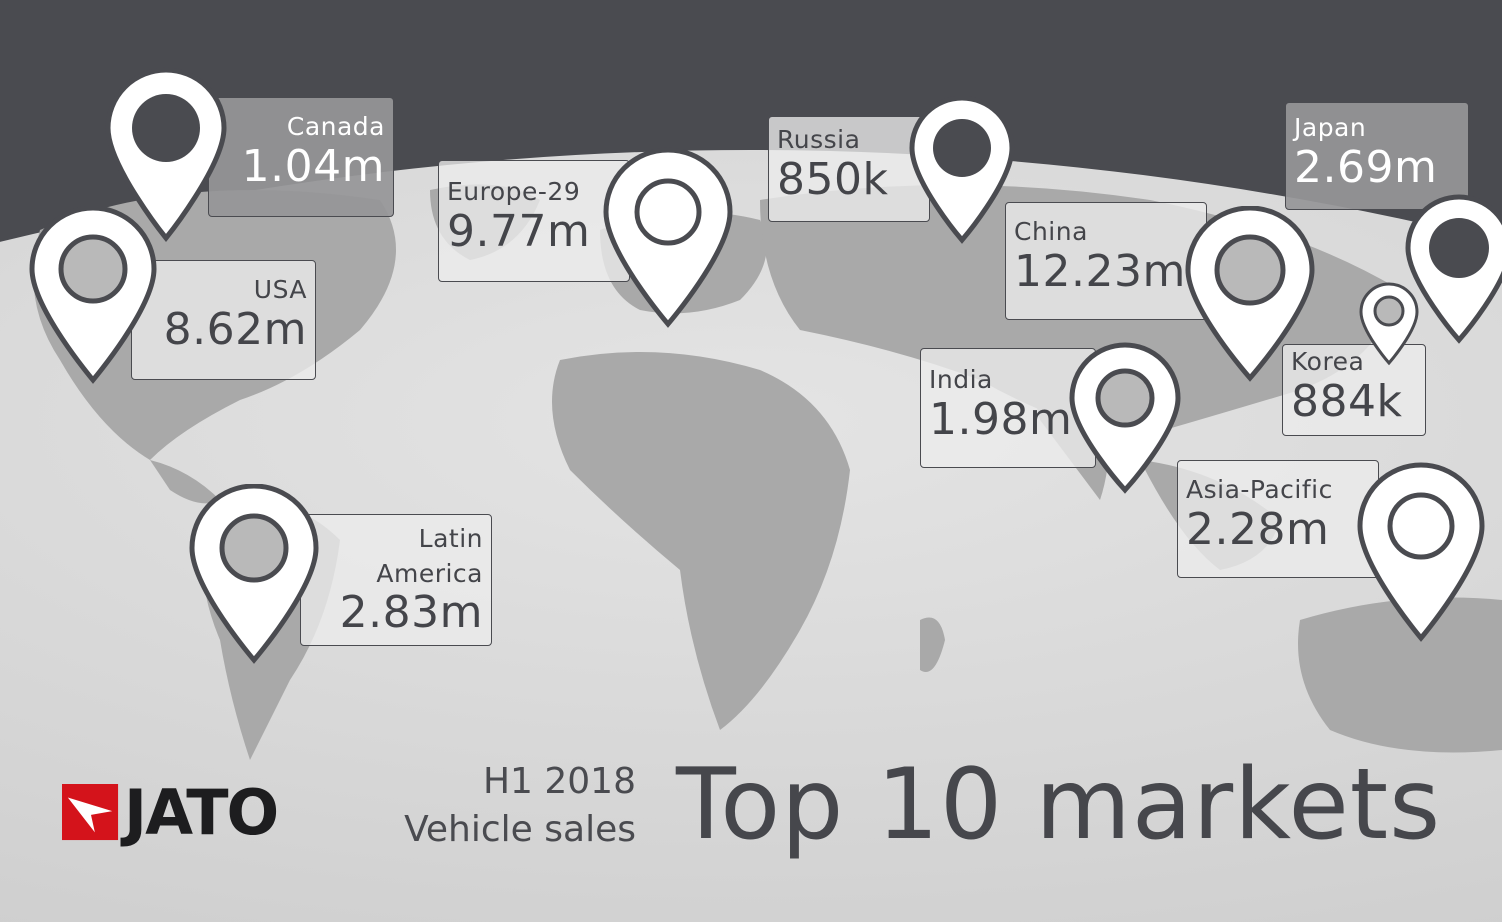  I want to click on market-label-canada: Canada 1.04m, so click(301, 157).